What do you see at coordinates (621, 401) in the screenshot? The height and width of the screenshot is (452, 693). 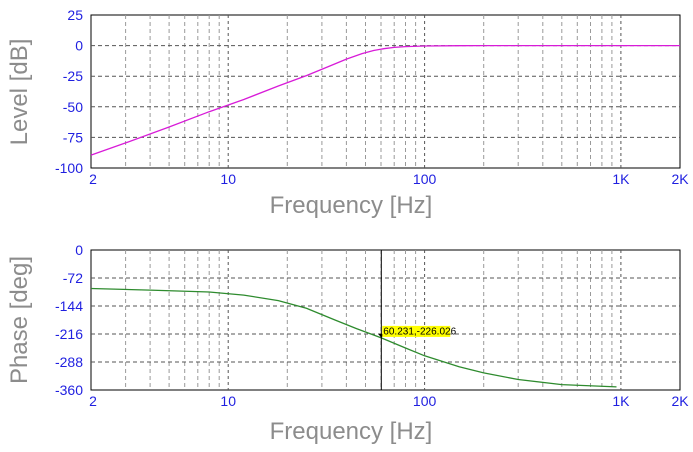 I see `phase-x-tick-label: 1K` at bounding box center [621, 401].